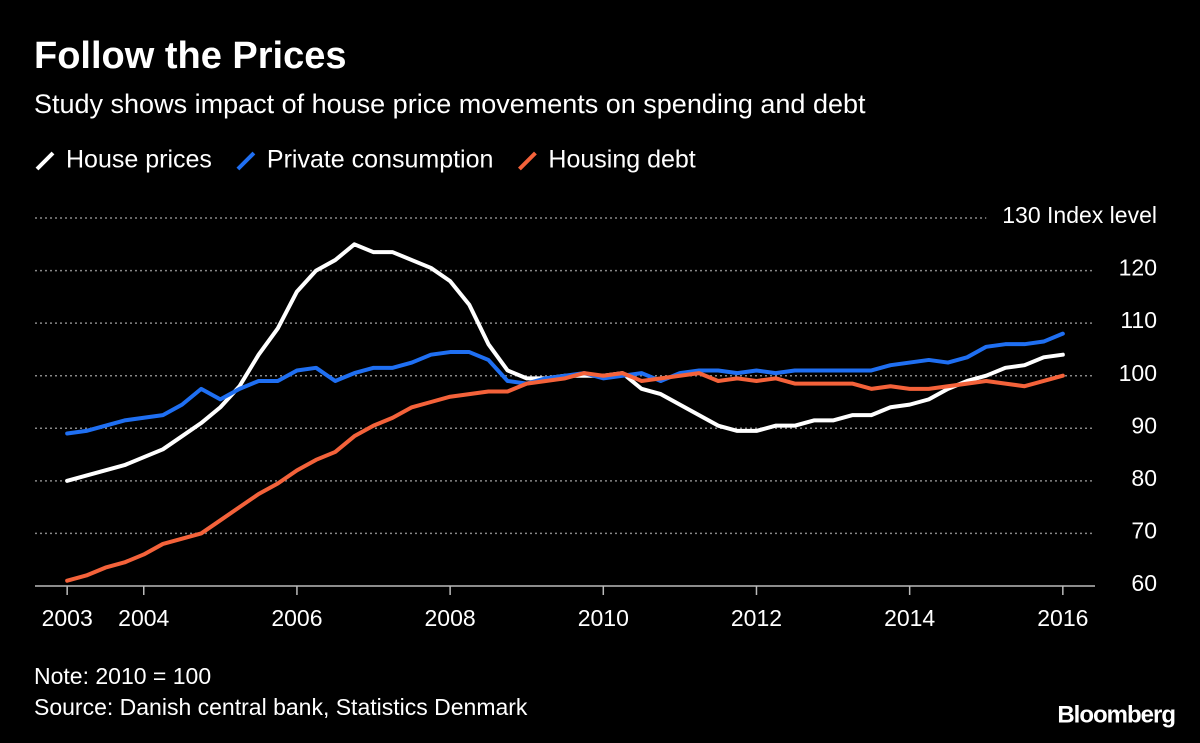  I want to click on x-tick-label: 2010, so click(603, 618).